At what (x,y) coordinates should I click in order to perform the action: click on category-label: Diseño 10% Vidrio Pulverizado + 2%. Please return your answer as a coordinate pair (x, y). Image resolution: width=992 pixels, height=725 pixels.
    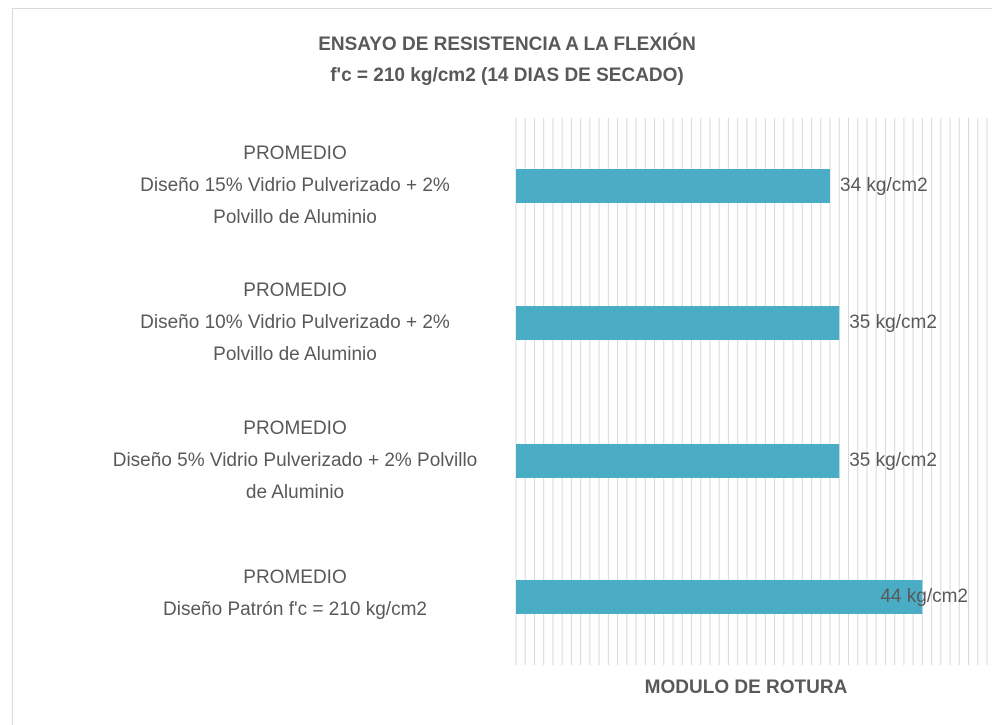
    Looking at the image, I should click on (295, 322).